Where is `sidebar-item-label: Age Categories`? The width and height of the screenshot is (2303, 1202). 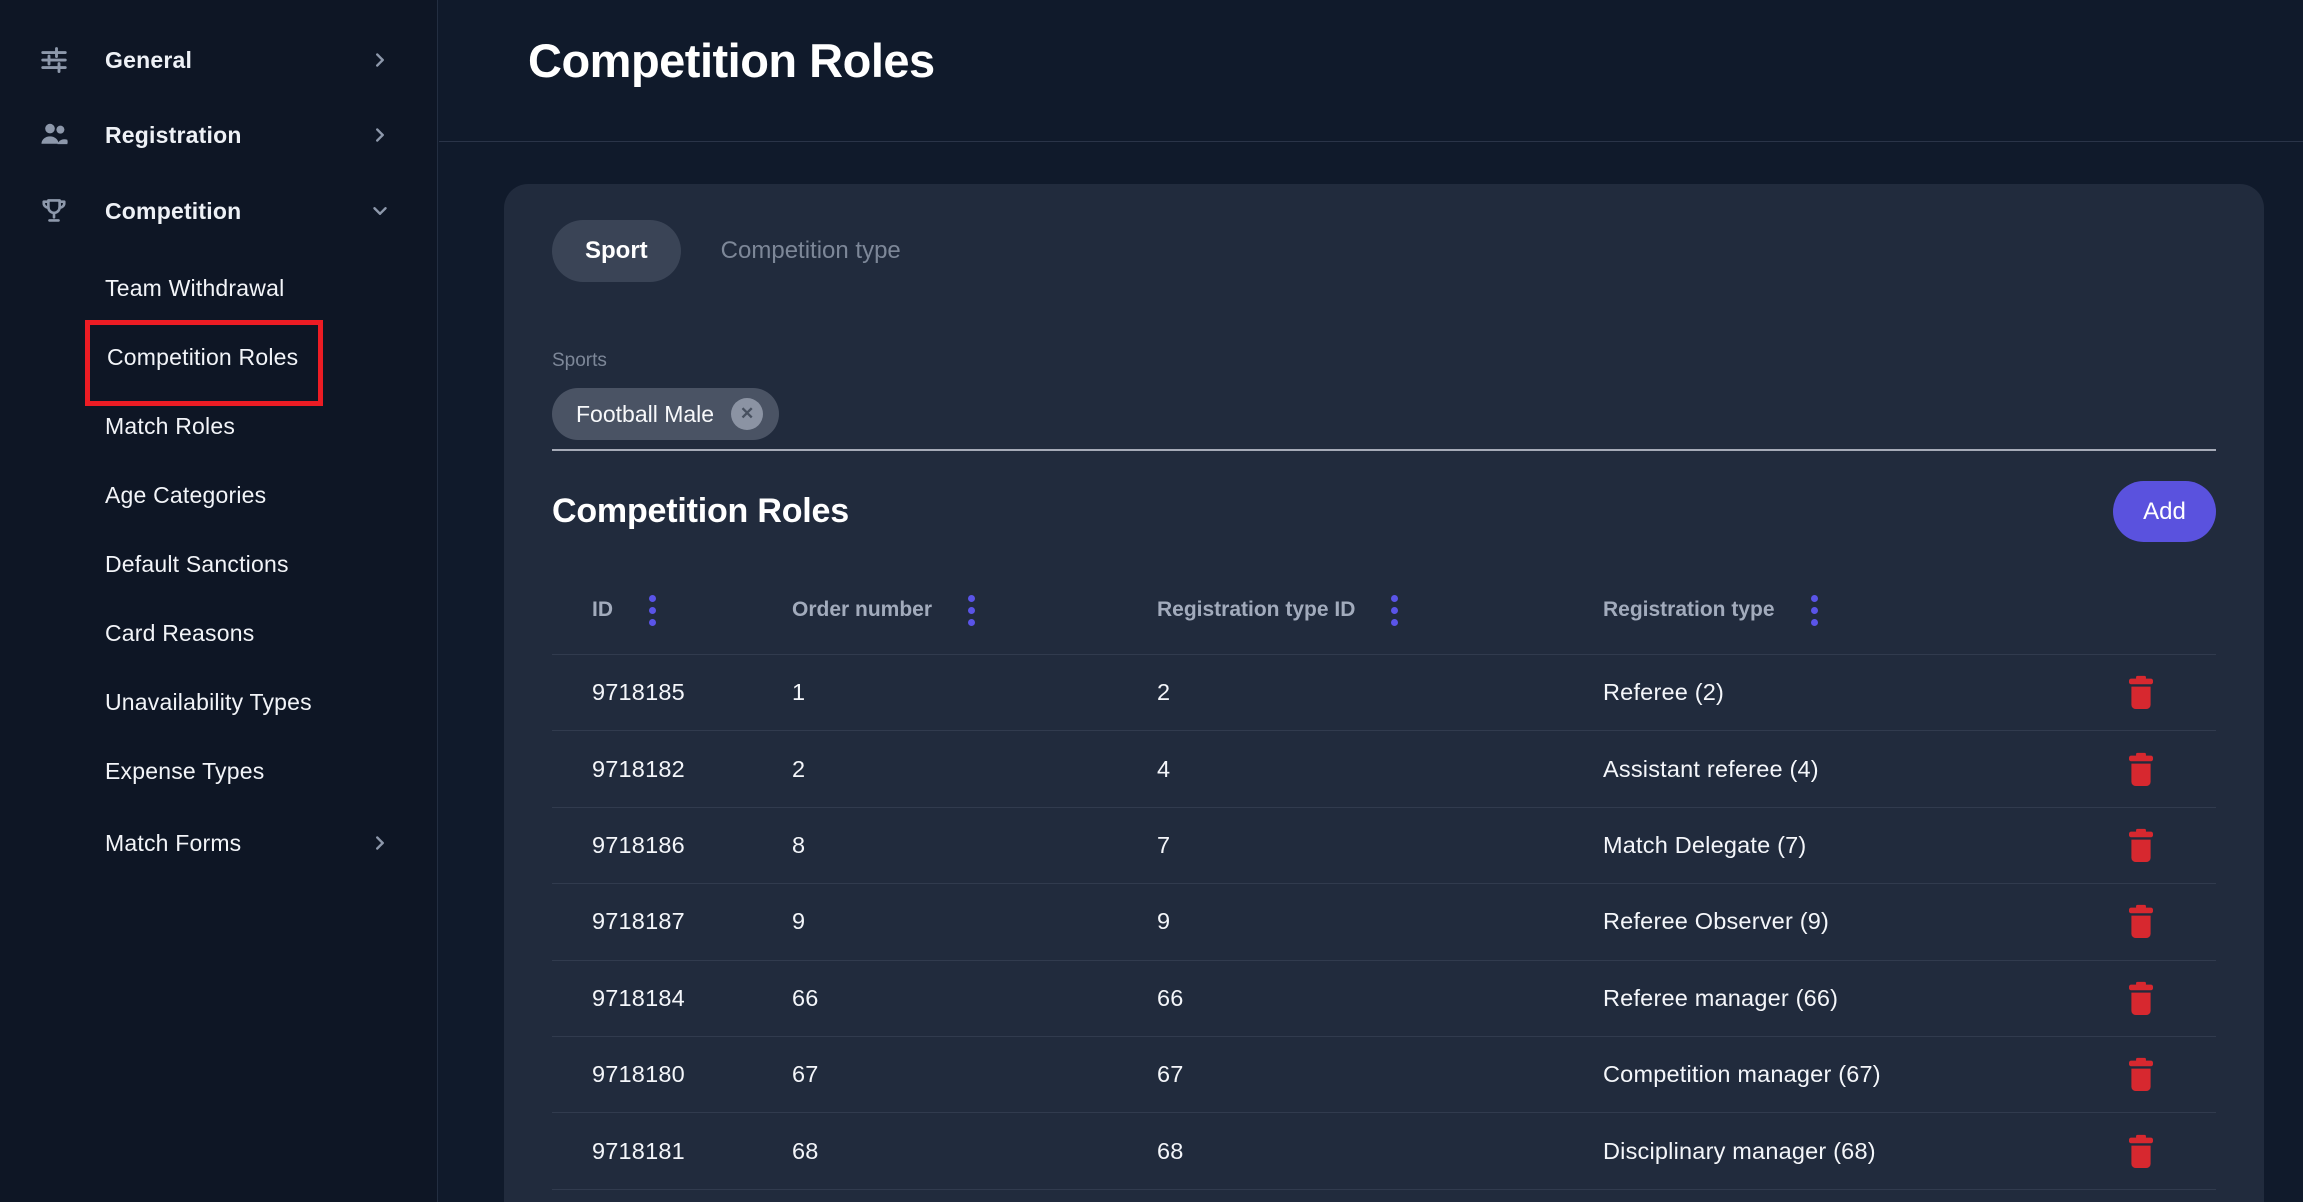
sidebar-item-label: Age Categories is located at coordinates (186, 494).